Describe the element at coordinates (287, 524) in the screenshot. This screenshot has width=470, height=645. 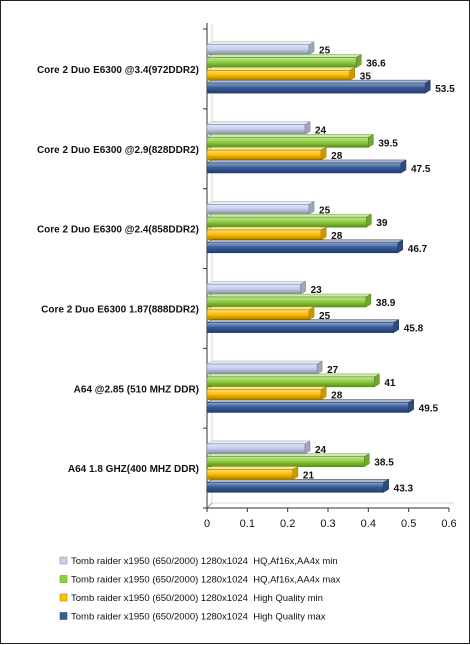
I see `x-tick-label: 0.2` at that location.